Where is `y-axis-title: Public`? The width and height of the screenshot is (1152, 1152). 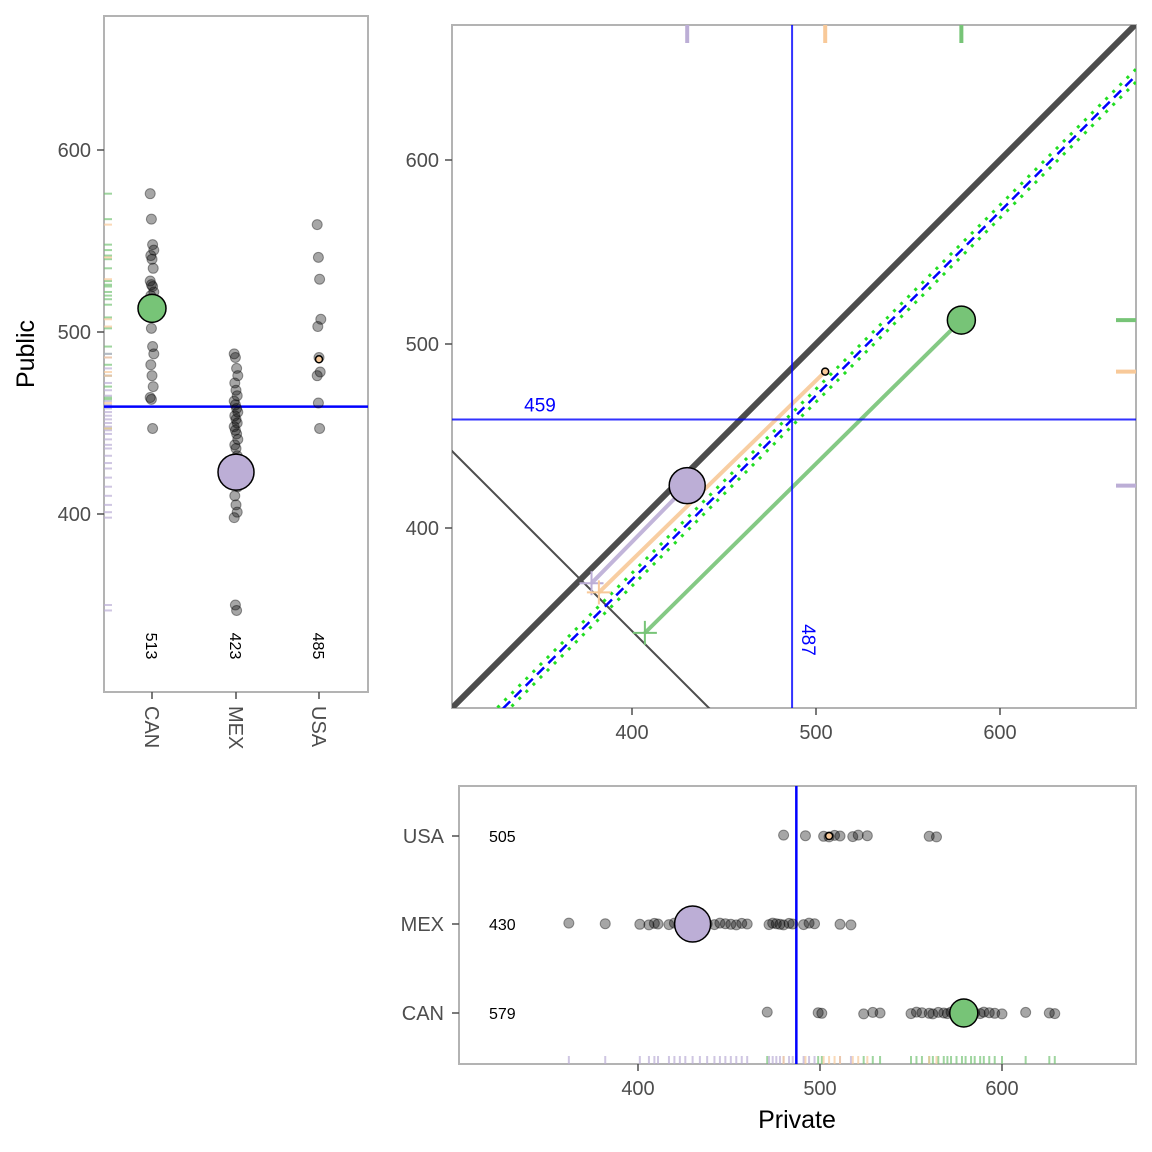 y-axis-title: Public is located at coordinates (26, 354).